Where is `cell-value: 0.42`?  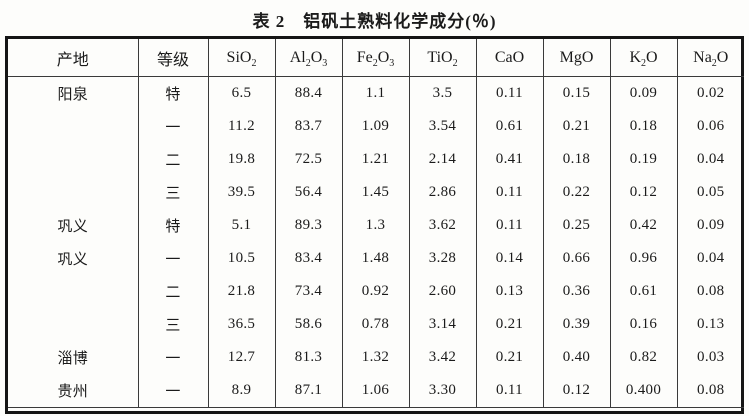
cell-value: 0.42 is located at coordinates (643, 225).